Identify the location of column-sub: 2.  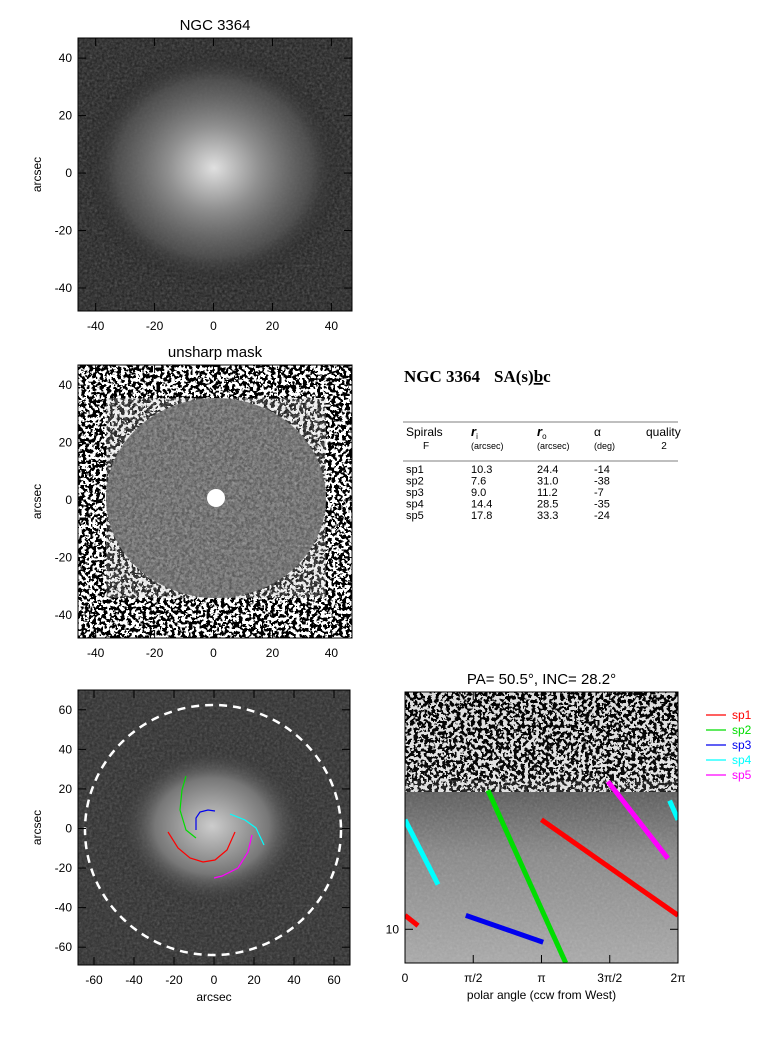
(664, 446).